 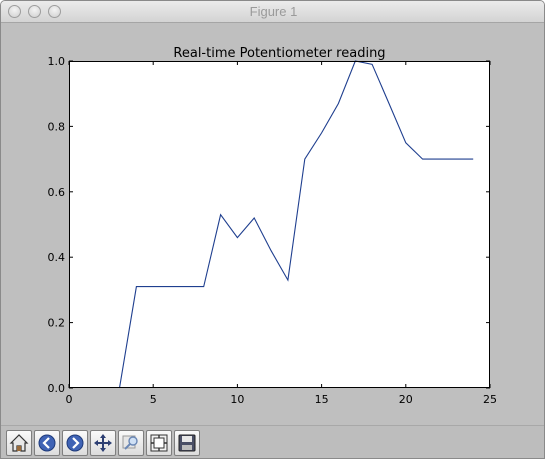 I want to click on x-tick-label: 10, so click(x=237, y=399).